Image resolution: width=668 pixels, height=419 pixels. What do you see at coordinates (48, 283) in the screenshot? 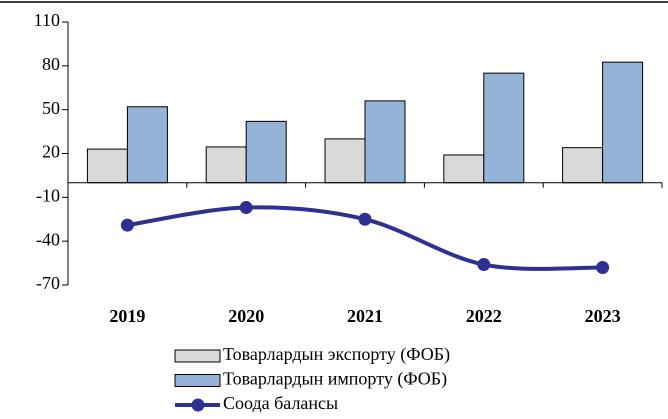
I see `y-tick-label: -70` at bounding box center [48, 283].